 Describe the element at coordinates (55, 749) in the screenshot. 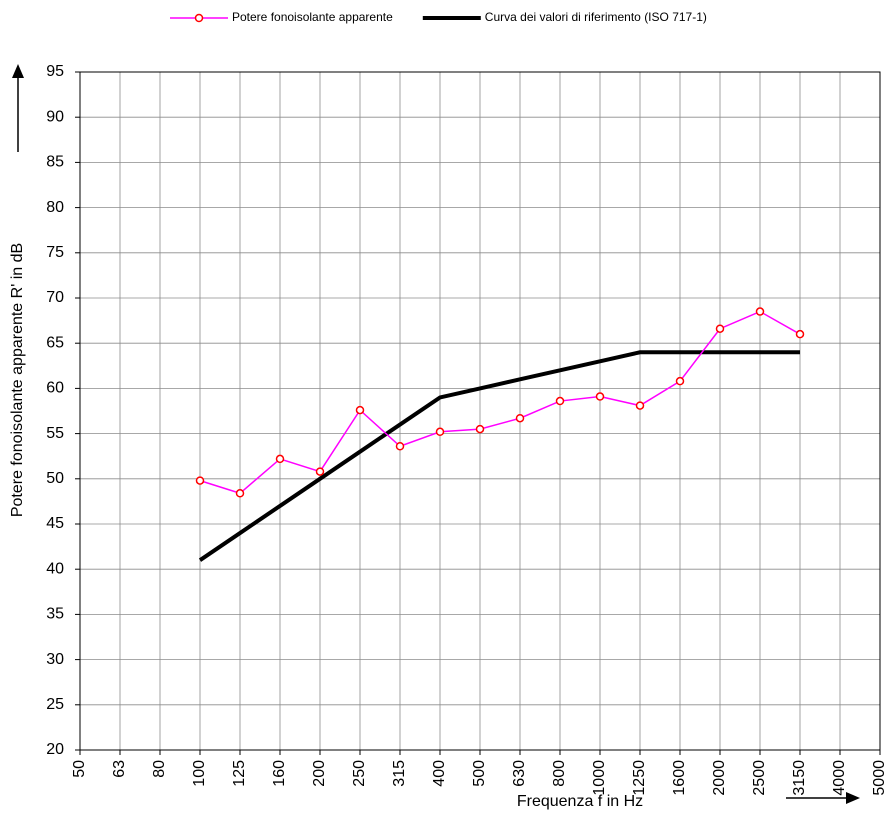

I see `y-tick-label: 20` at that location.